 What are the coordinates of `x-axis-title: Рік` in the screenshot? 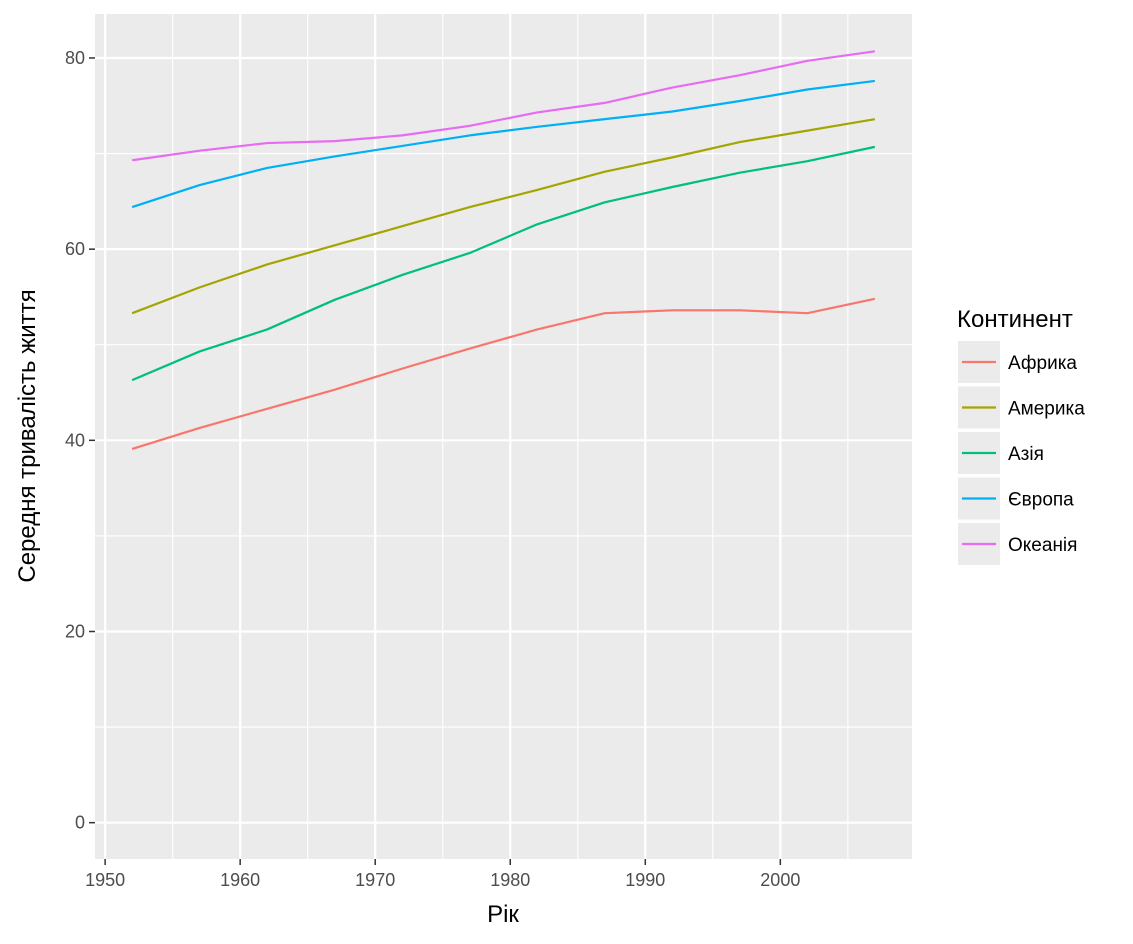 It's located at (503, 914).